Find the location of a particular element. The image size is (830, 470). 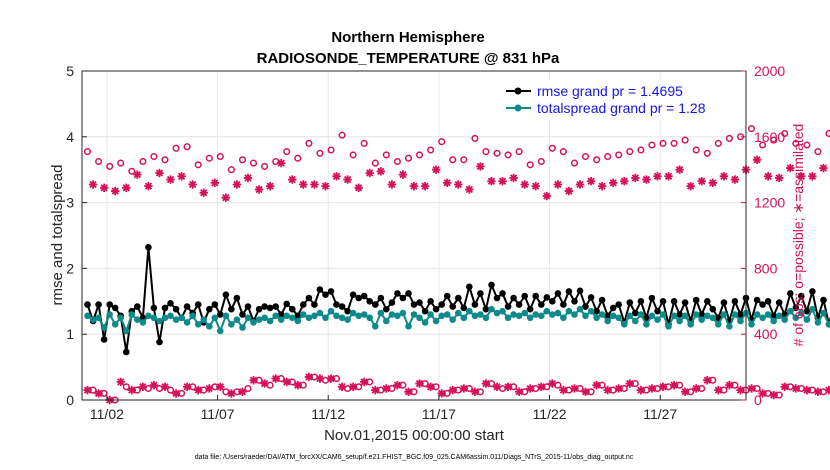

chart-title-line2: RADIOSONDE_TEMPERATURE @ 831 hPa is located at coordinates (408, 58).